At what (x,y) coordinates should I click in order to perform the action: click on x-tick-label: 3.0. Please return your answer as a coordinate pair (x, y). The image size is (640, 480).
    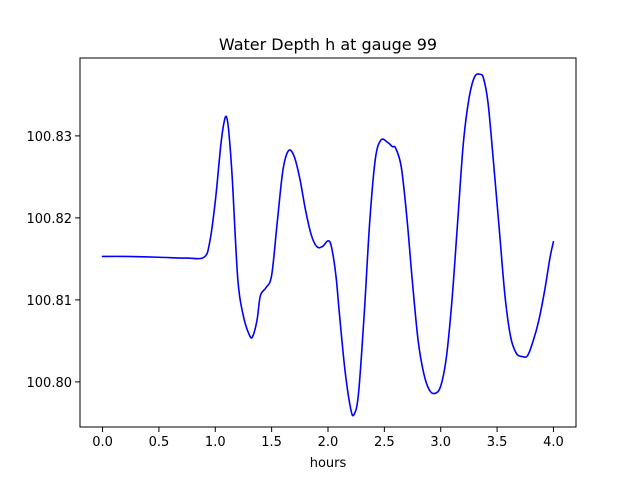
    Looking at the image, I should click on (440, 442).